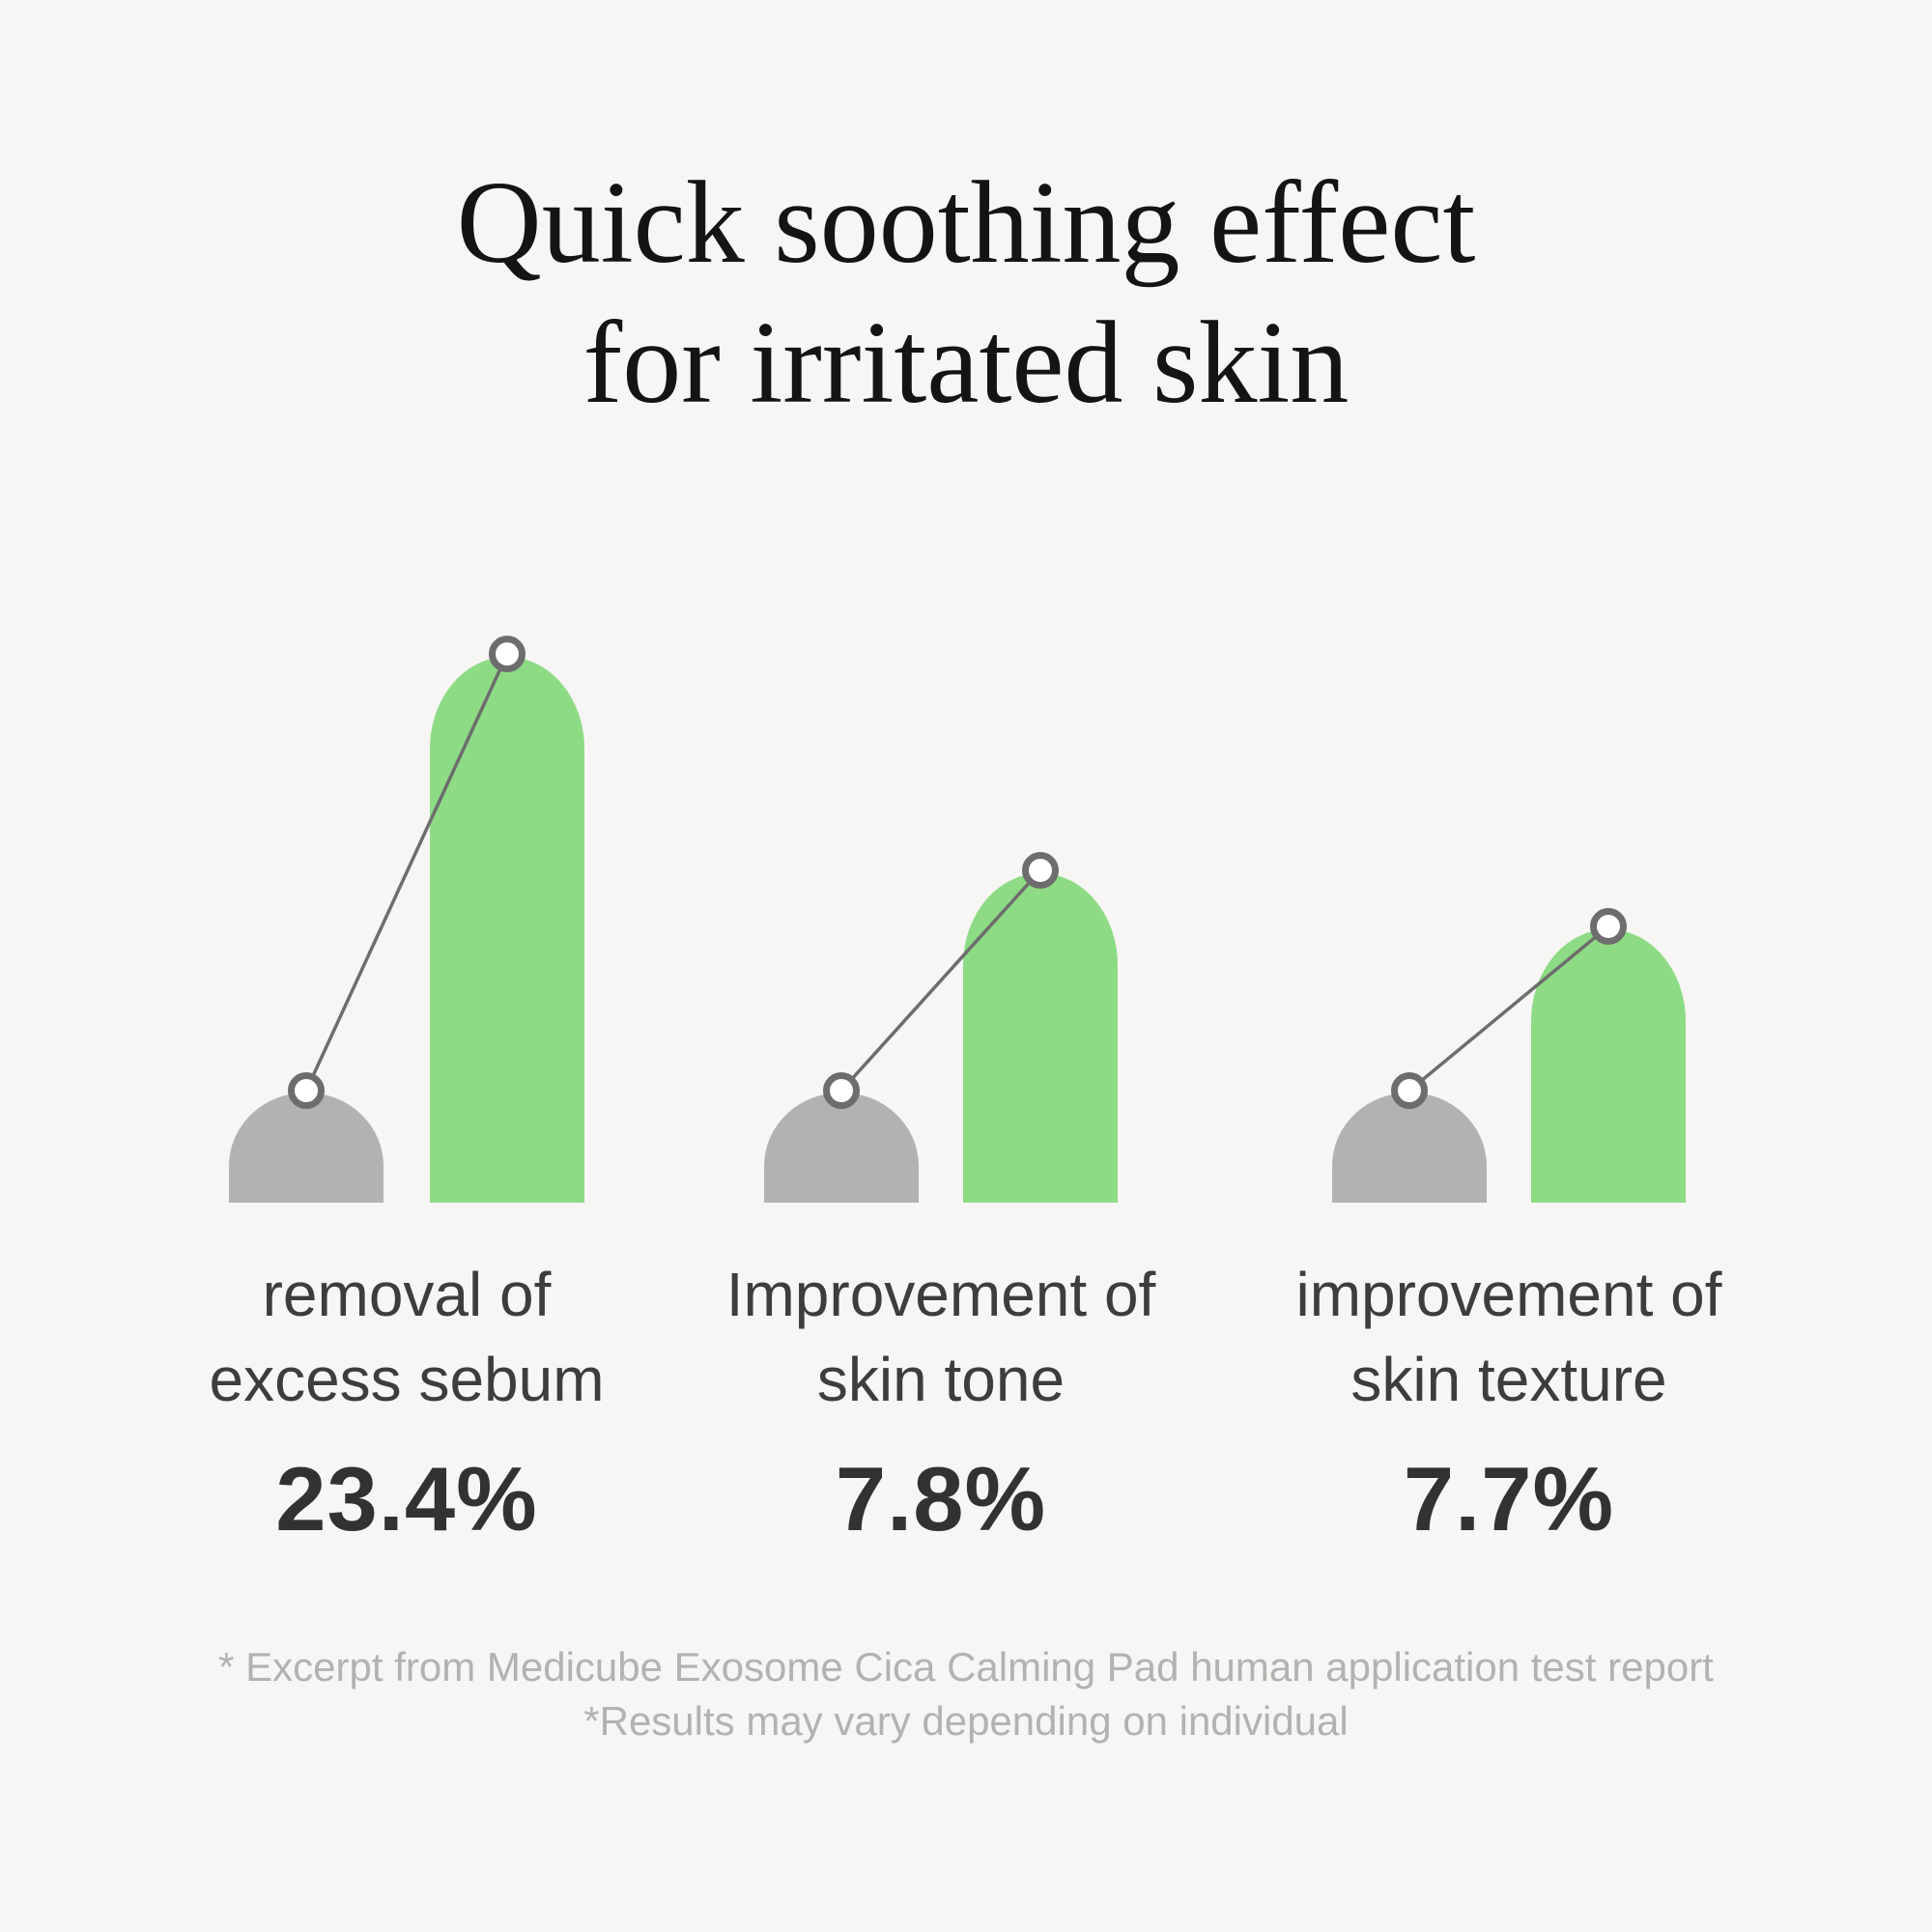 The image size is (1932, 1932). I want to click on label-line2: skin tone, so click(940, 1380).